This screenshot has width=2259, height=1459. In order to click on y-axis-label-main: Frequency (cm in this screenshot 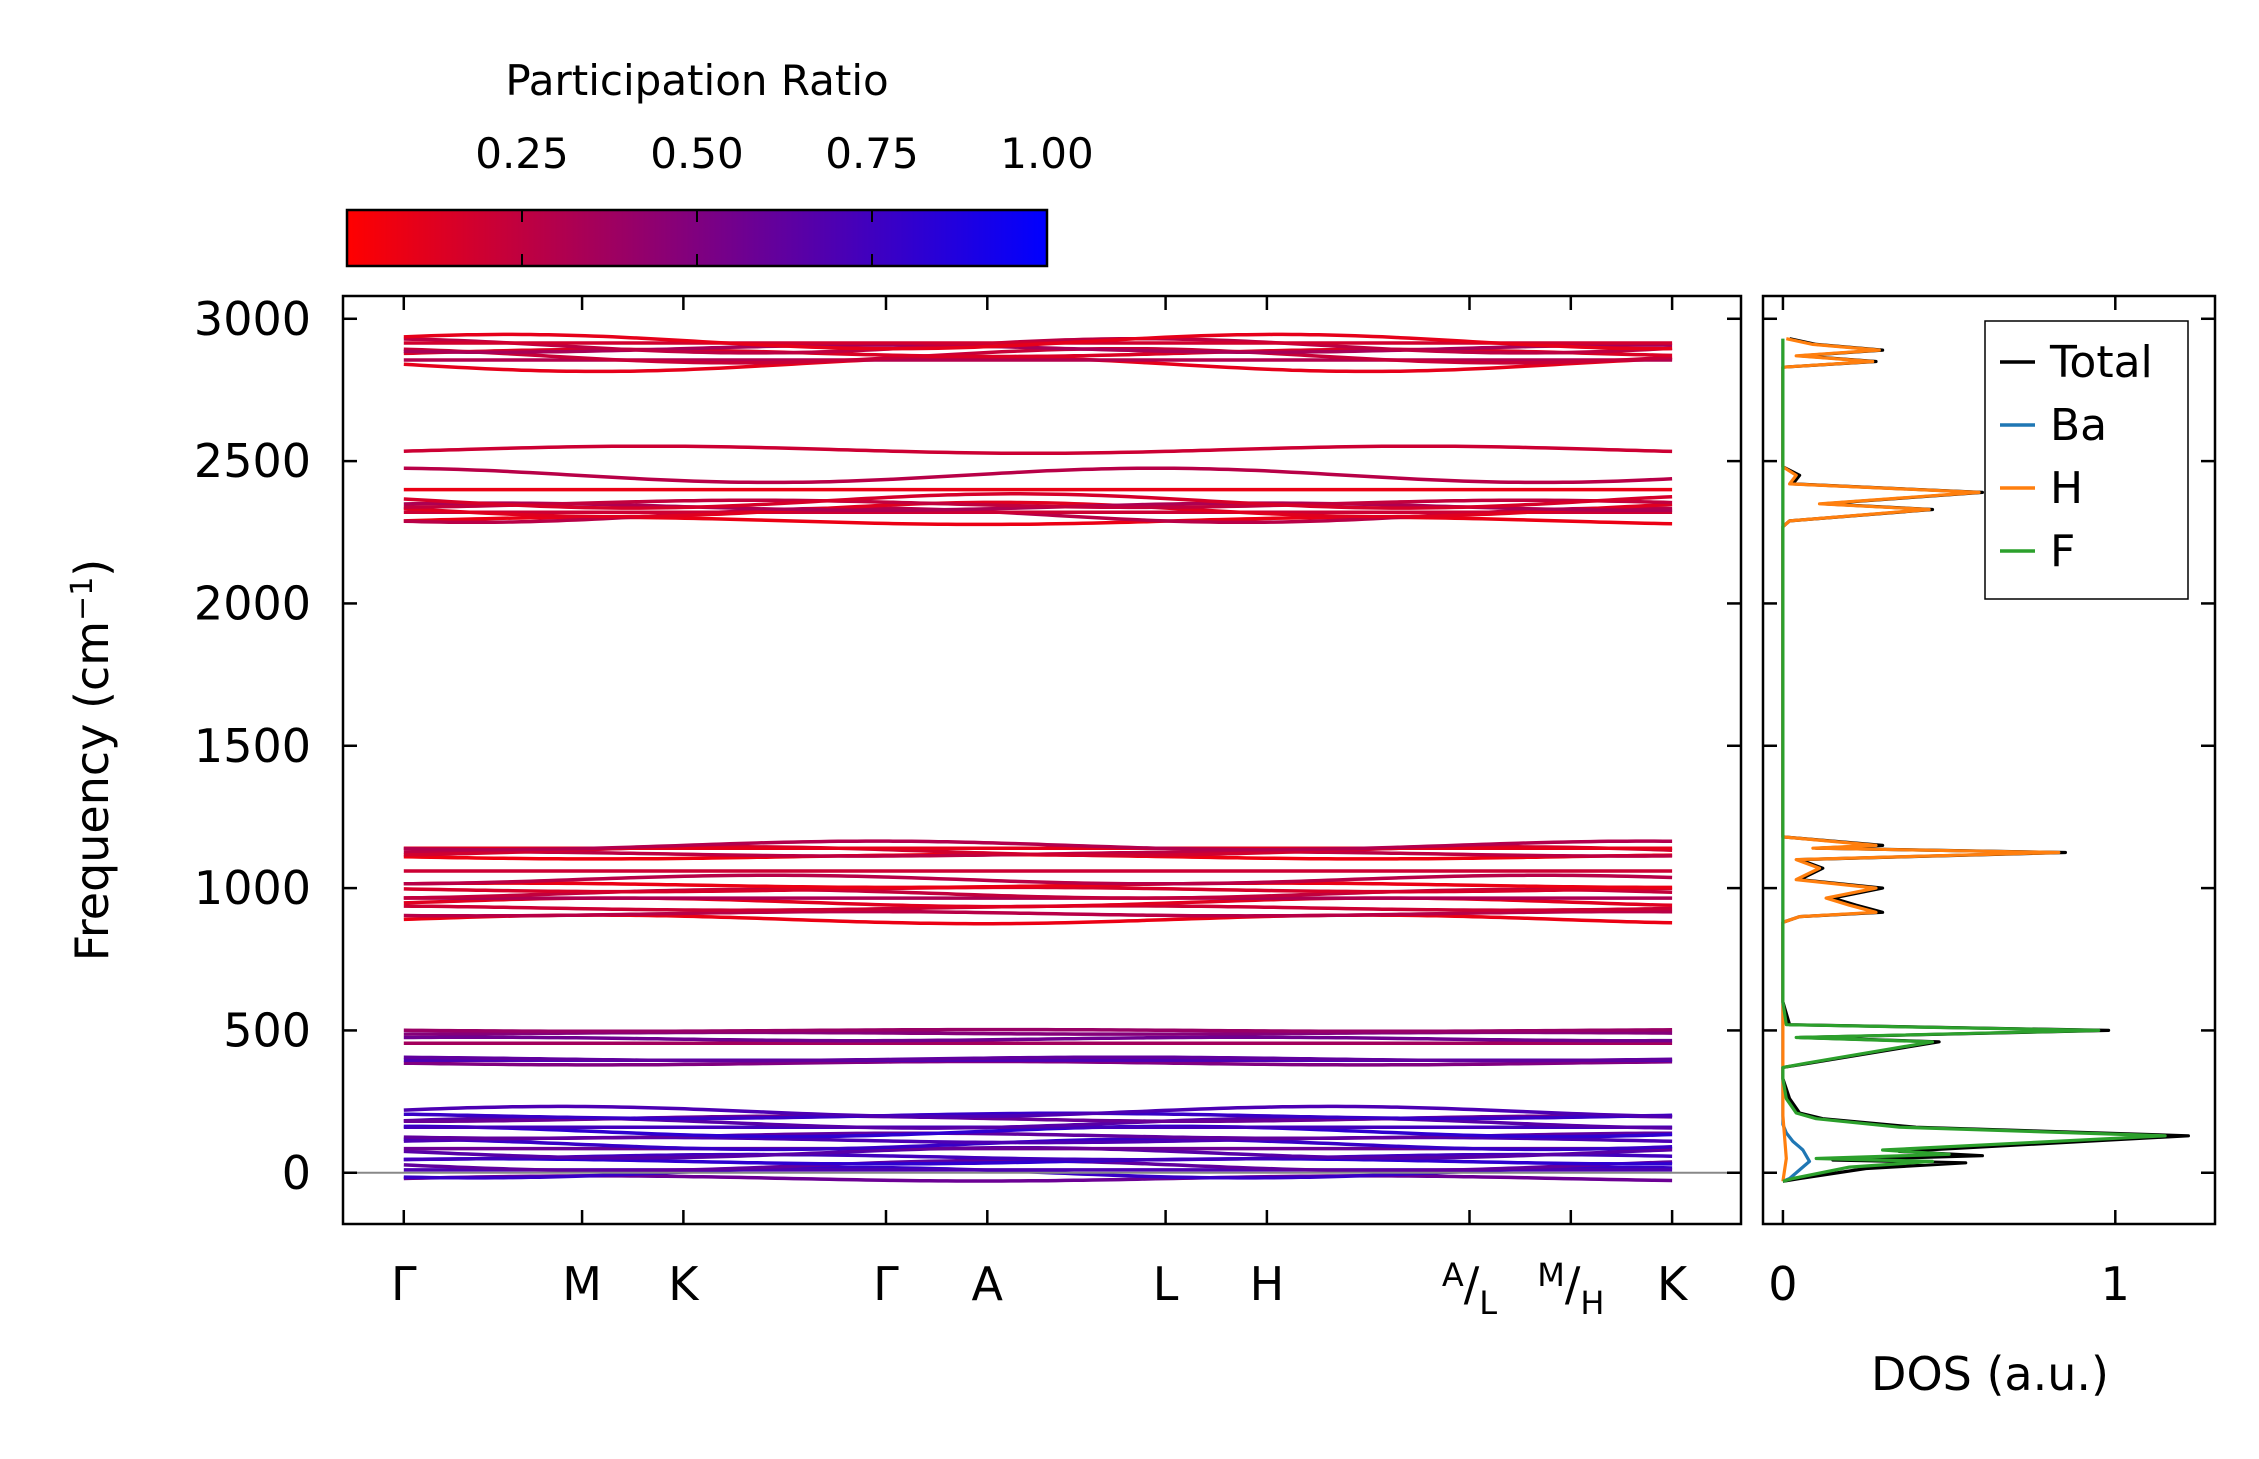, I will do `click(92, 791)`.